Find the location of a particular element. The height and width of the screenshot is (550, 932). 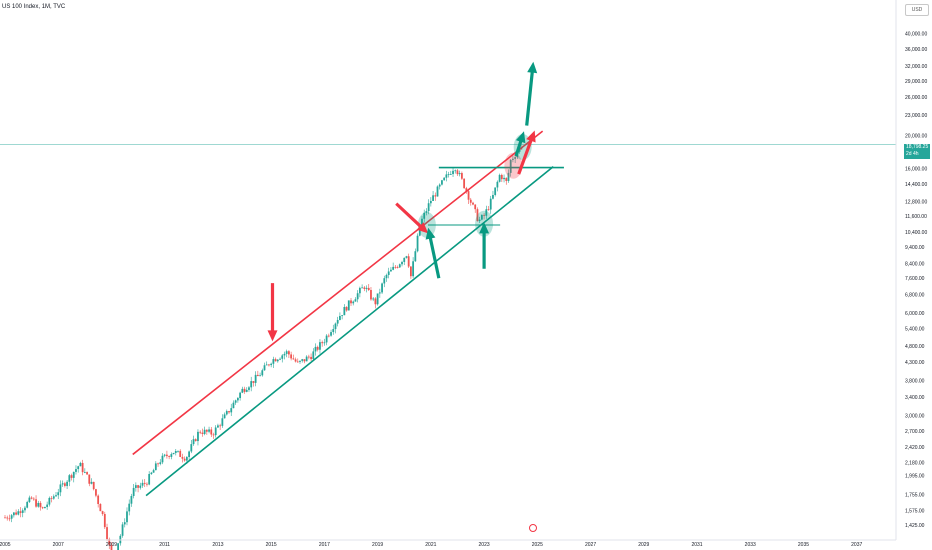

bar-countdown: 2d 4h is located at coordinates (912, 154).